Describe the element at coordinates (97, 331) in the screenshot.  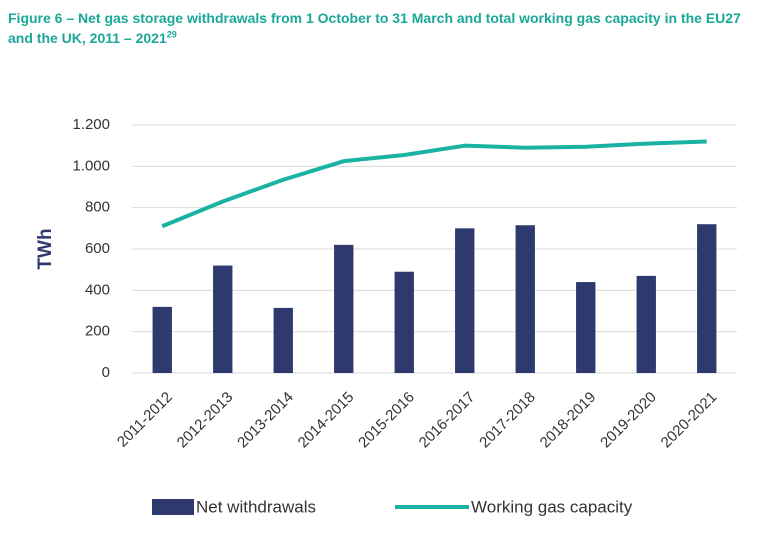
I see `y-tick-label: 200` at that location.